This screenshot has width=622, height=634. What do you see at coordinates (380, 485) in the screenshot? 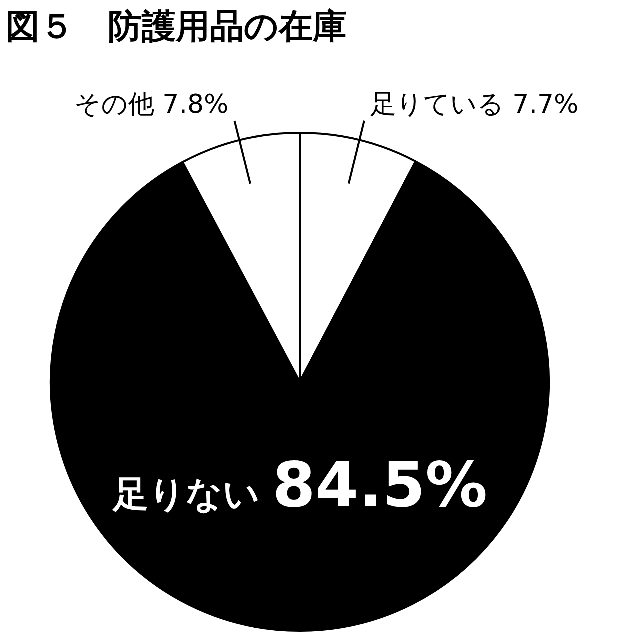
I see `data-label: 84.5%` at bounding box center [380, 485].